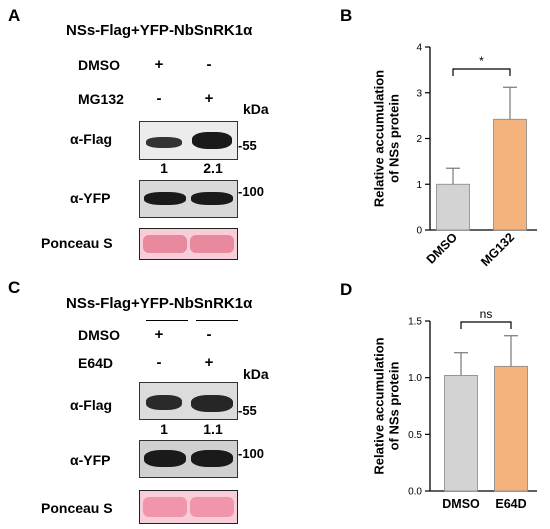 The image size is (550, 529). What do you see at coordinates (99, 65) in the screenshot?
I see `panel-a-treatment-1-label: DMSO` at bounding box center [99, 65].